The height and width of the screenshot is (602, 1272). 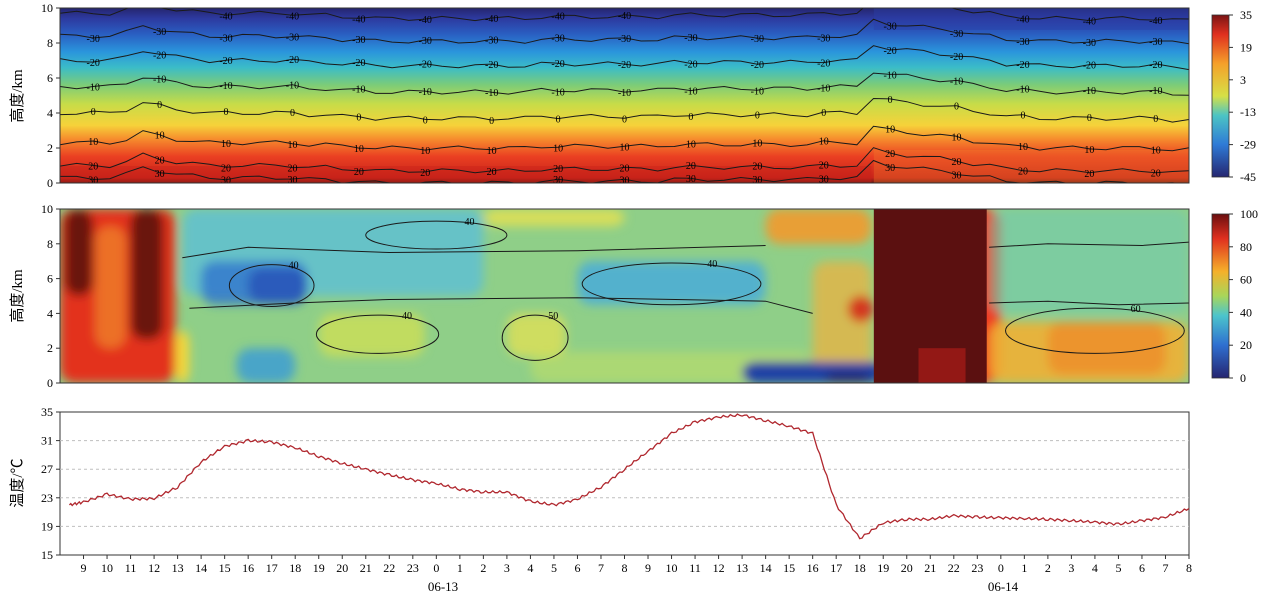 What do you see at coordinates (1246, 47) in the screenshot?
I see `temp-colorbar-tick-label: 19` at bounding box center [1246, 47].